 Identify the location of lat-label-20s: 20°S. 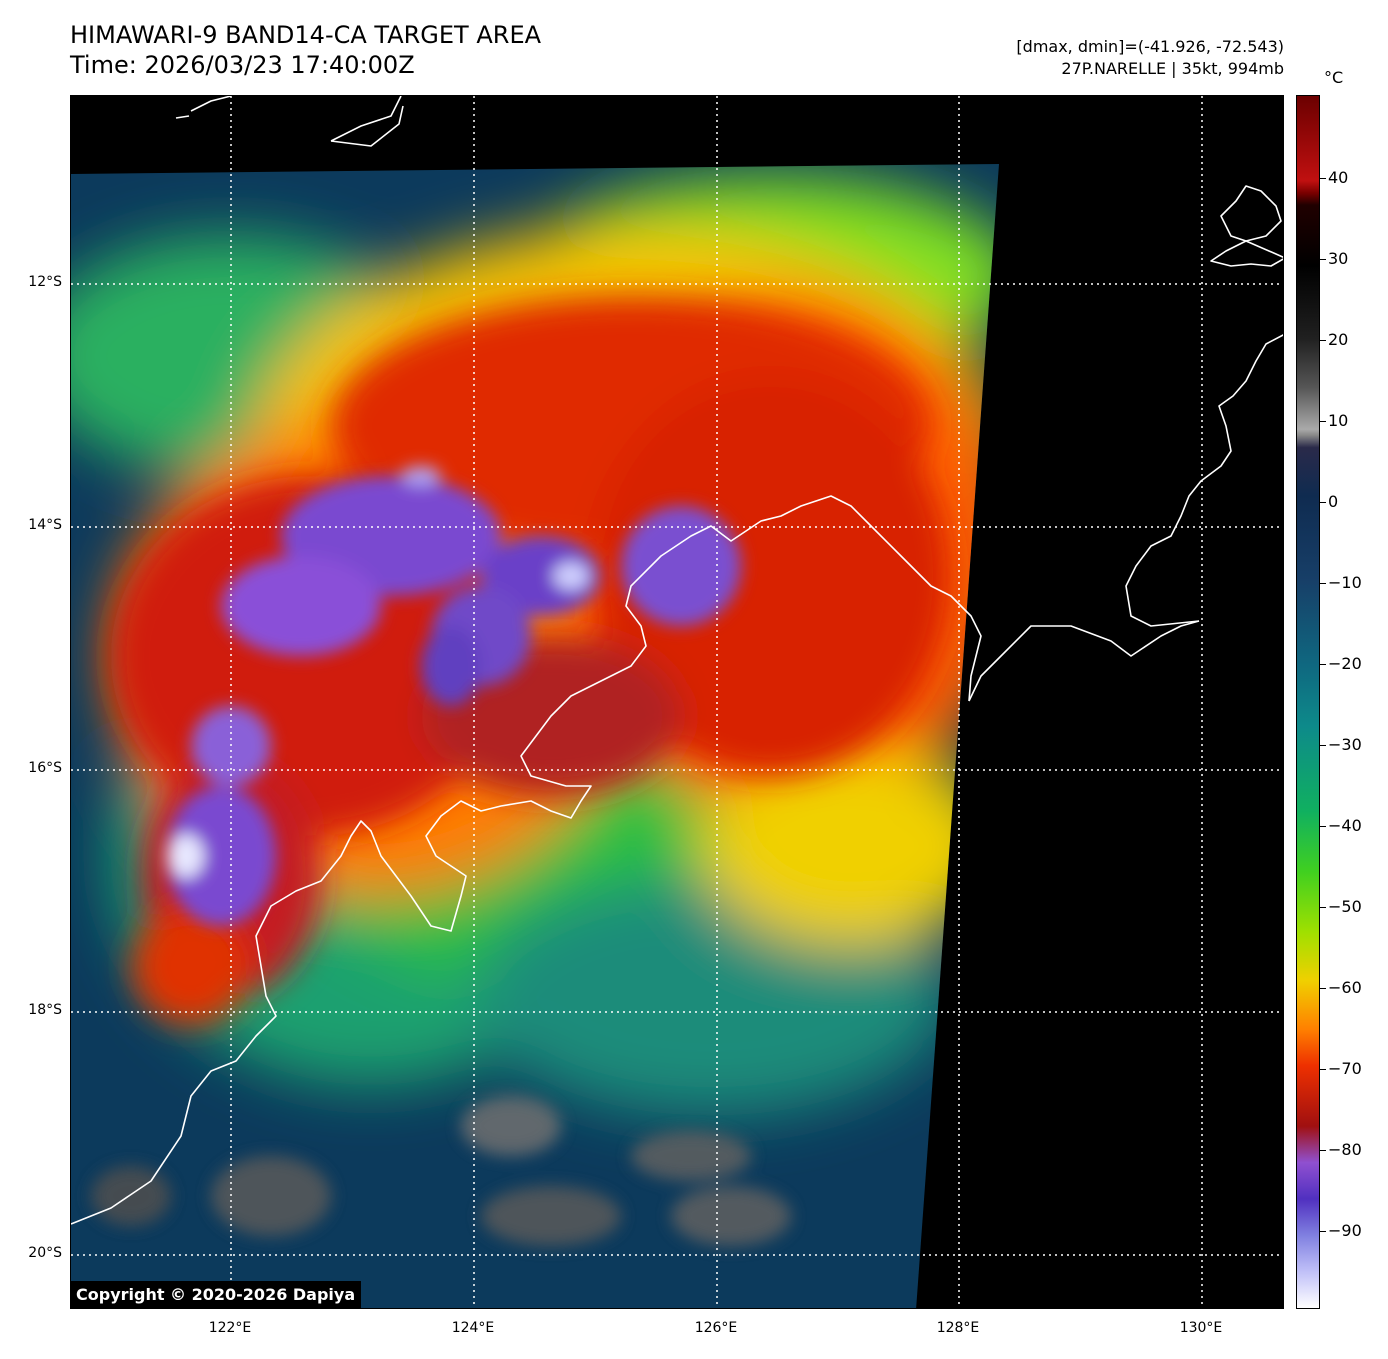
(45, 1253).